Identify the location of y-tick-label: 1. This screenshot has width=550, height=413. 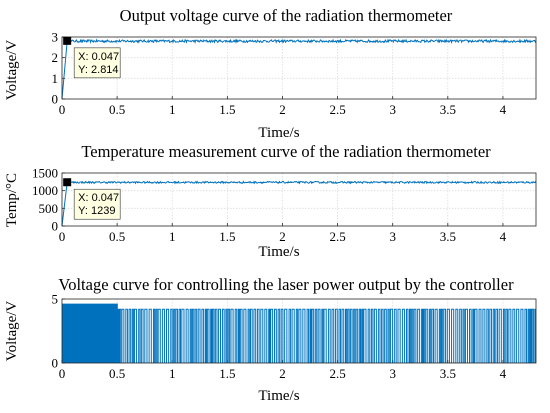
(55, 78).